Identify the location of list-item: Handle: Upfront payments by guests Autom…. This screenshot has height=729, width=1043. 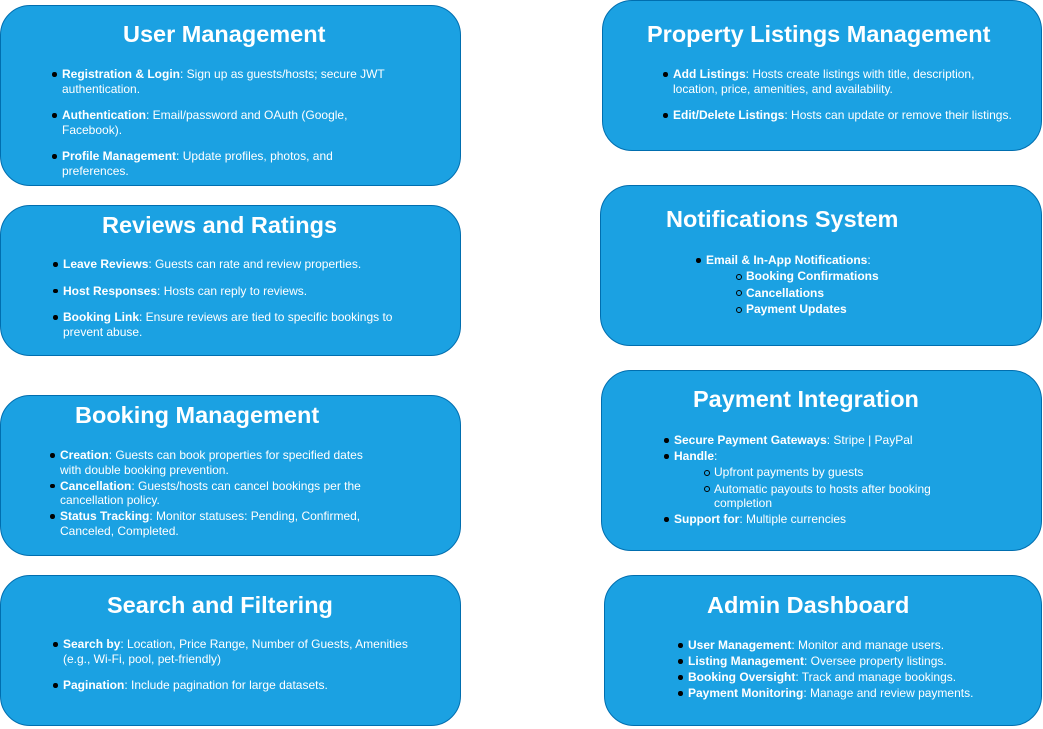
(819, 480).